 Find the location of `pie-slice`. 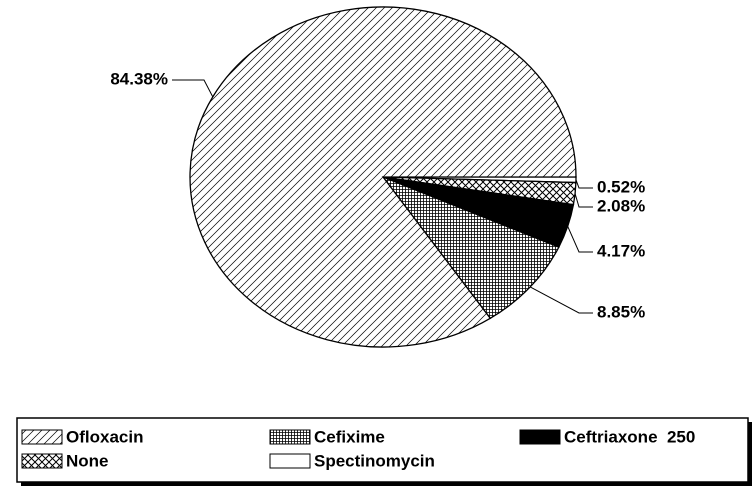

pie-slice is located at coordinates (470, 247).